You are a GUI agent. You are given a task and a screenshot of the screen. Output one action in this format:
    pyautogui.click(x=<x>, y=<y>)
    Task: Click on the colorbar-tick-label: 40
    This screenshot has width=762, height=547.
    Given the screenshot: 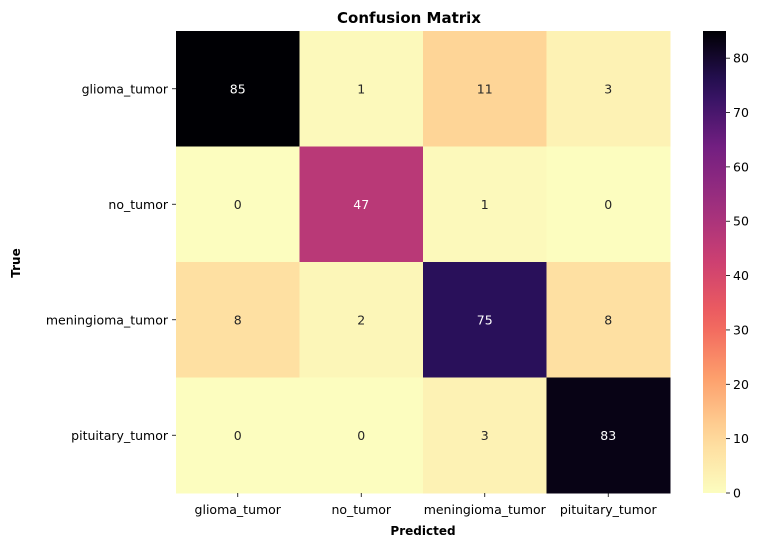 What is the action you would take?
    pyautogui.click(x=741, y=275)
    